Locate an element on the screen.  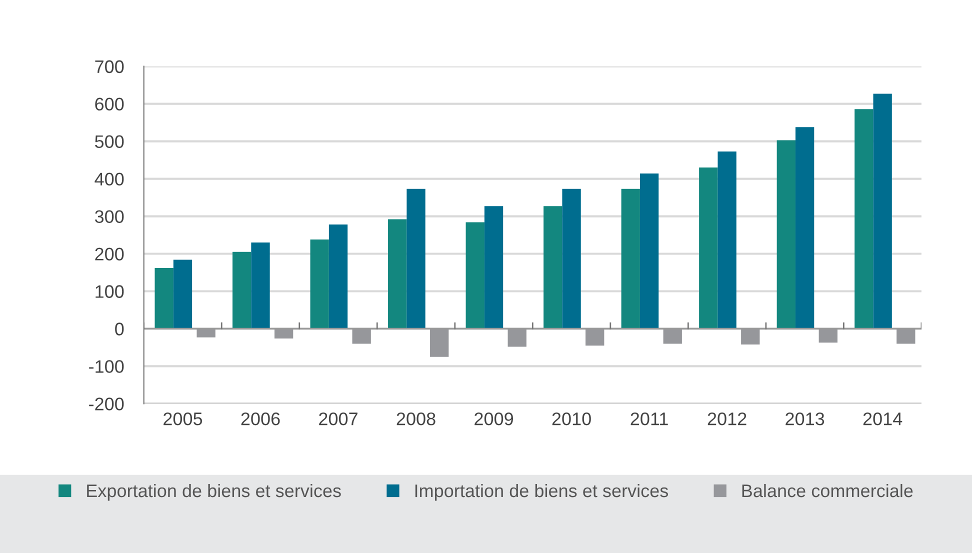
legend-label: Balance commerciale is located at coordinates (827, 491).